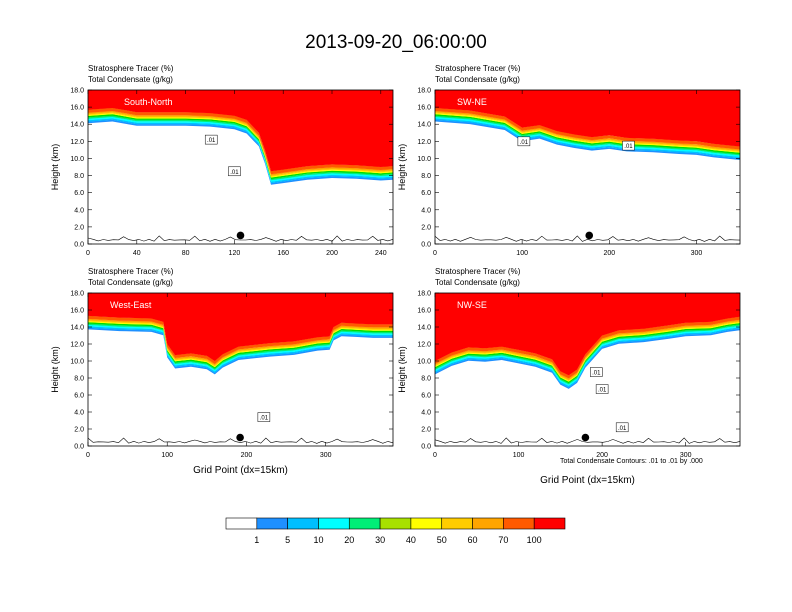 Image resolution: width=792 pixels, height=612 pixels. I want to click on colorbar-label: 20, so click(349, 540).